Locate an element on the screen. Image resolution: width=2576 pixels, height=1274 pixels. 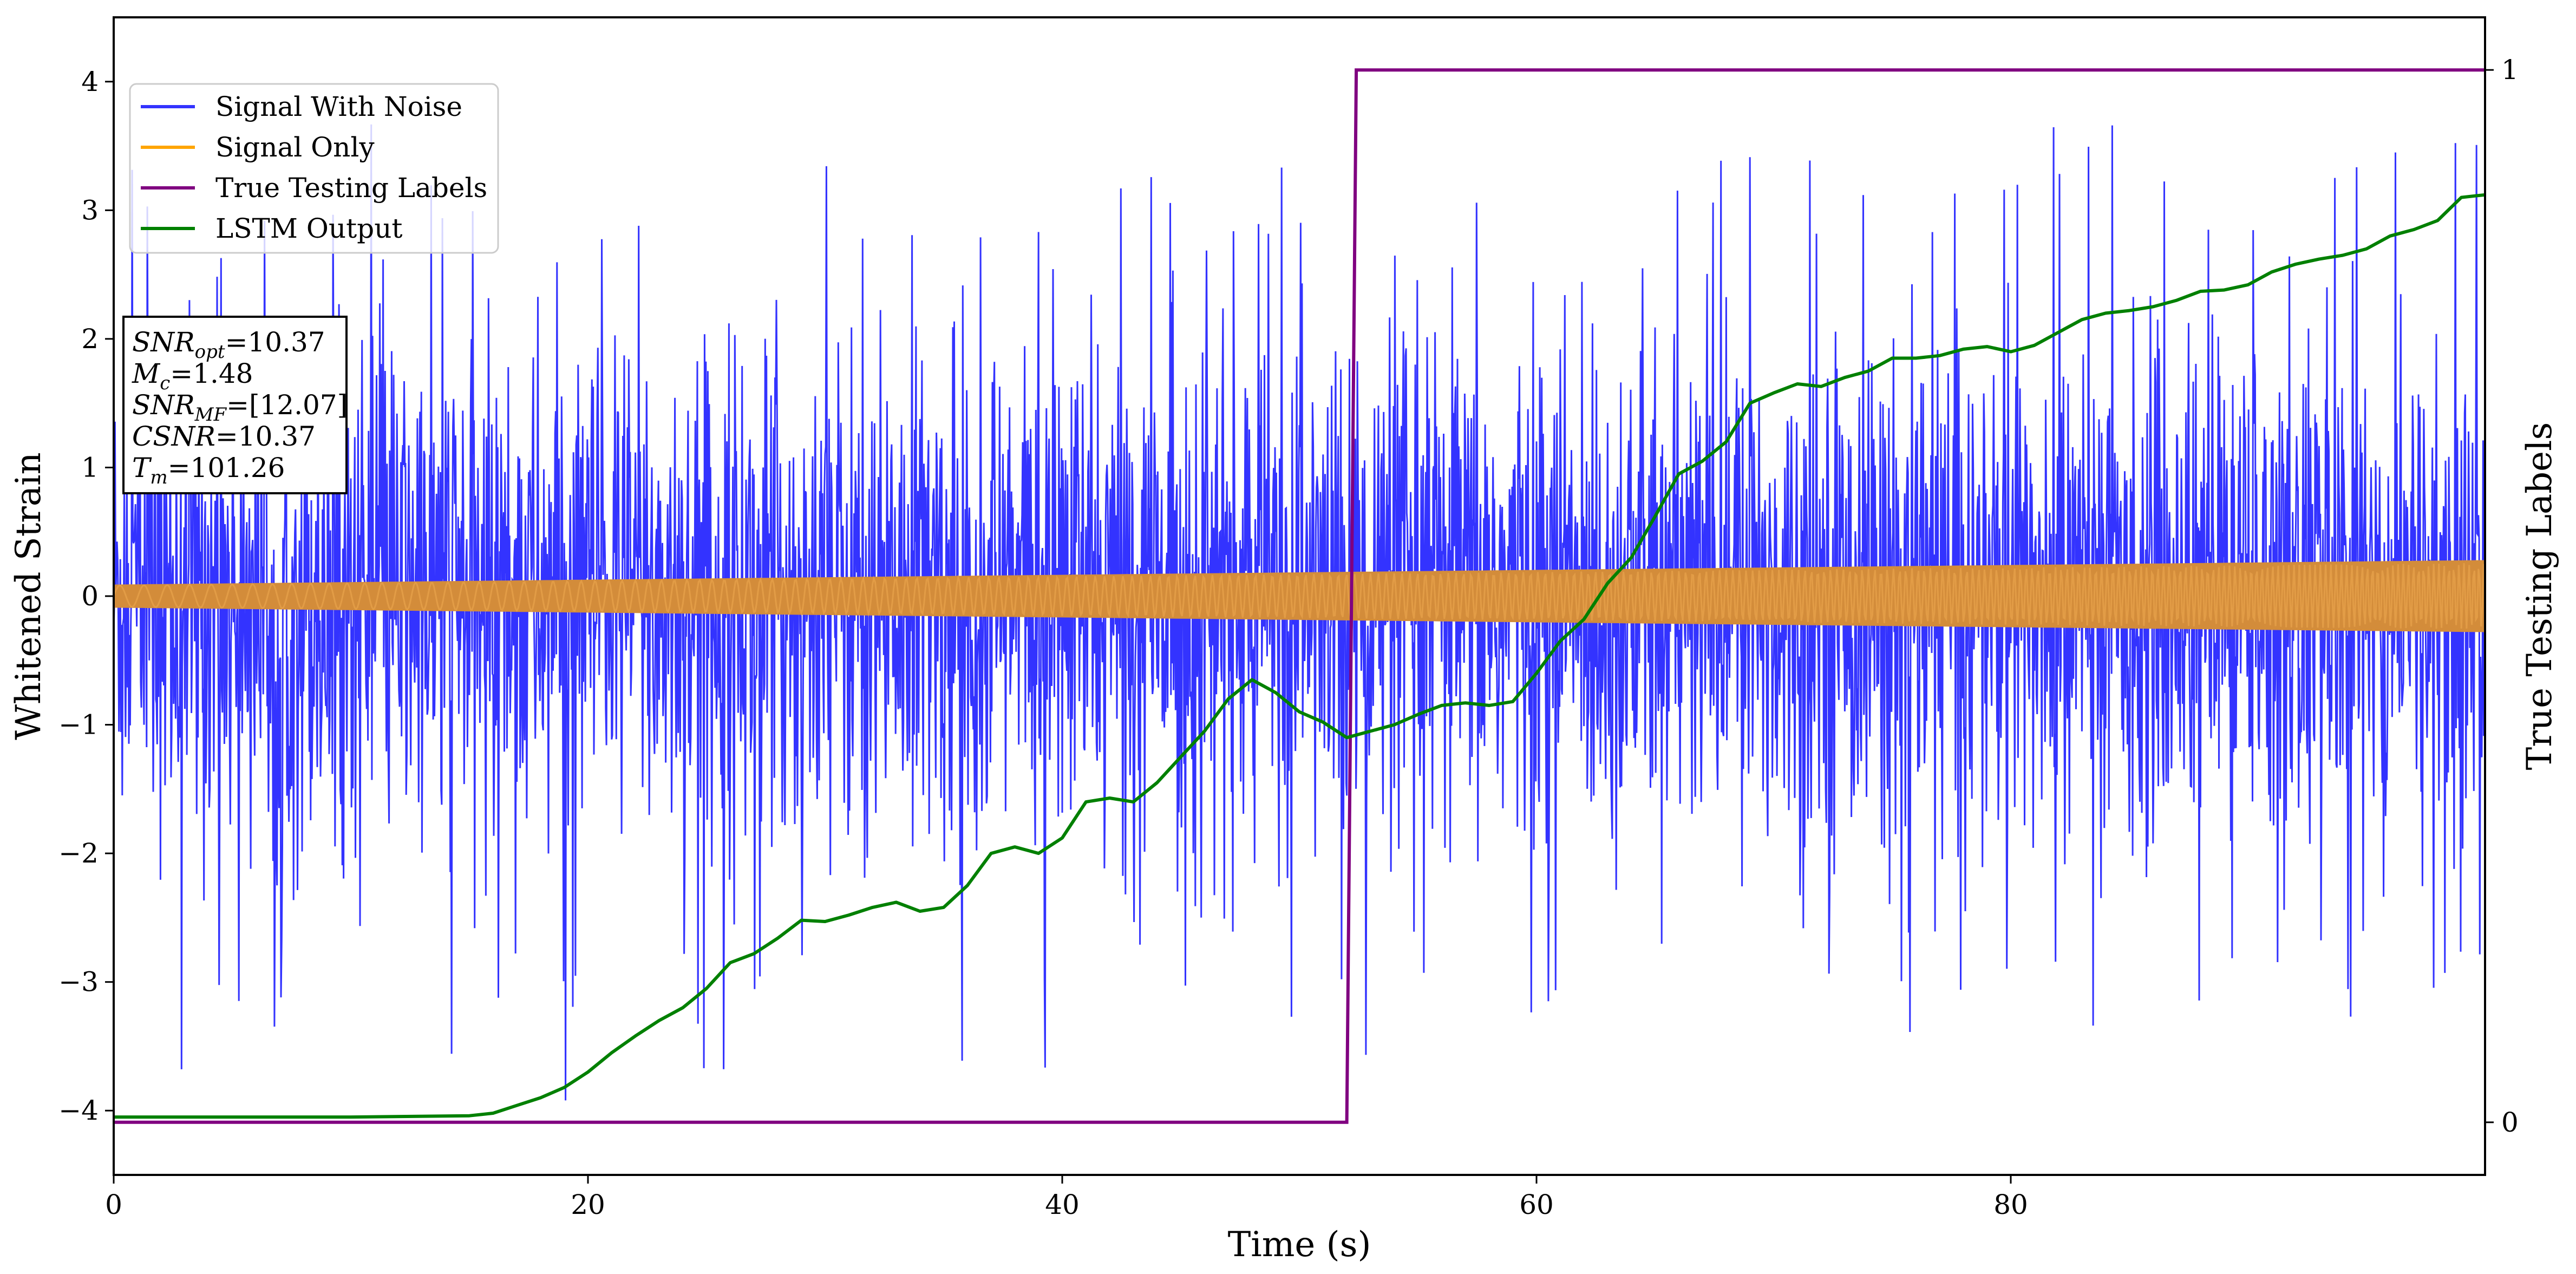
y-tick-label: 2 is located at coordinates (90, 339).